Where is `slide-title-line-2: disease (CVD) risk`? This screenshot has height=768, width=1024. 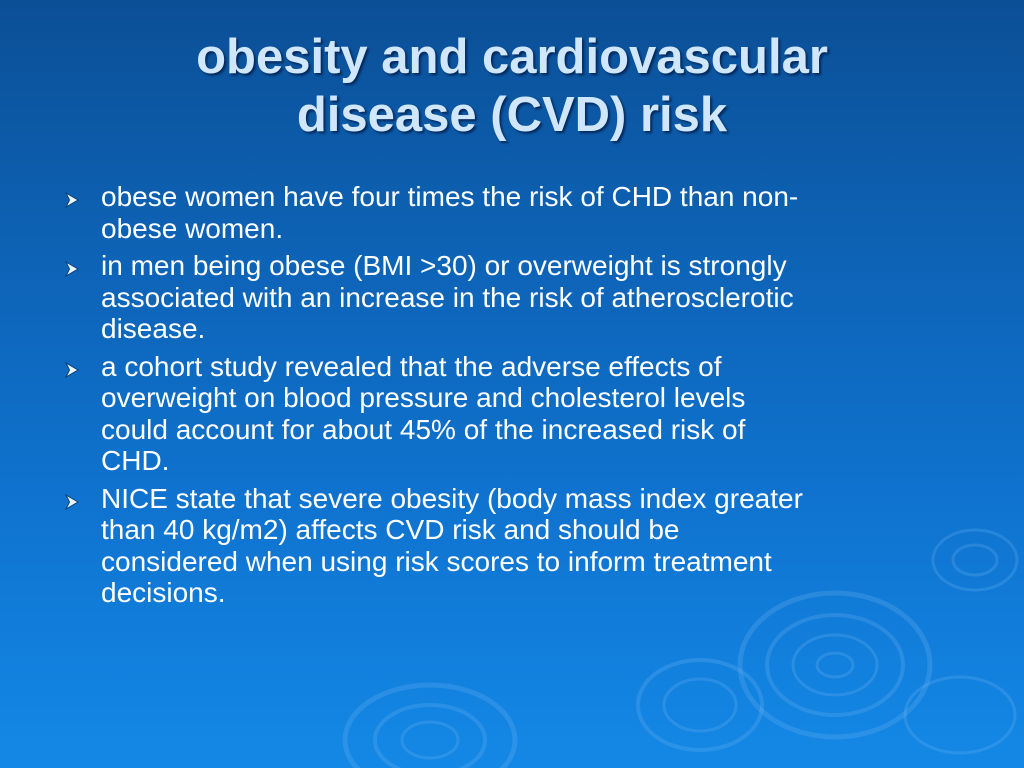 slide-title-line-2: disease (CVD) risk is located at coordinates (512, 115).